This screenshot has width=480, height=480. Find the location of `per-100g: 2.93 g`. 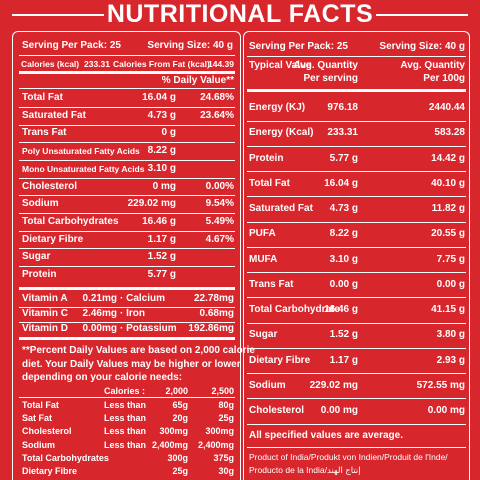

per-100g: 2.93 g is located at coordinates (450, 360).